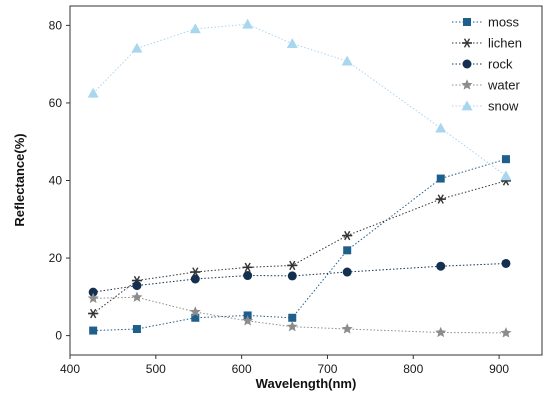 Image resolution: width=550 pixels, height=400 pixels. I want to click on legend-label-rock: rock, so click(500, 64).